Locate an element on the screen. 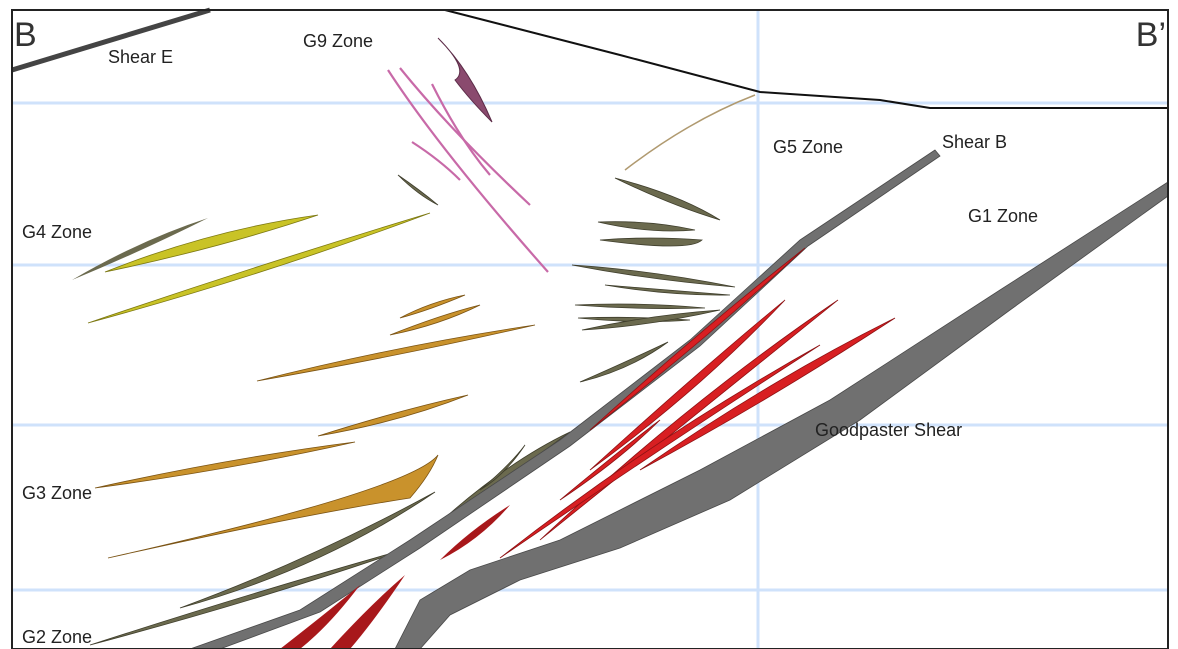  section-end: B is located at coordinates (25, 35).